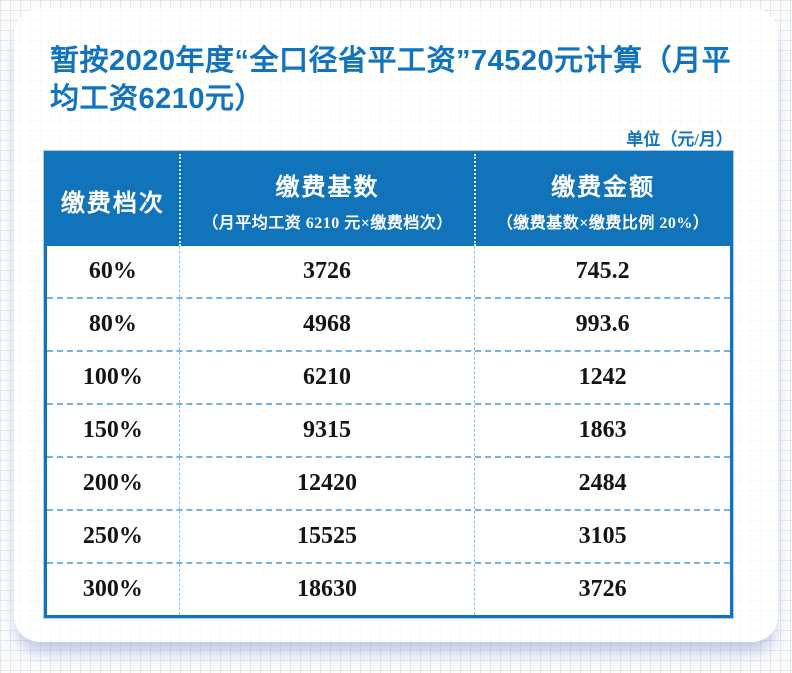  I want to click on cell-base: 9315, so click(326, 430).